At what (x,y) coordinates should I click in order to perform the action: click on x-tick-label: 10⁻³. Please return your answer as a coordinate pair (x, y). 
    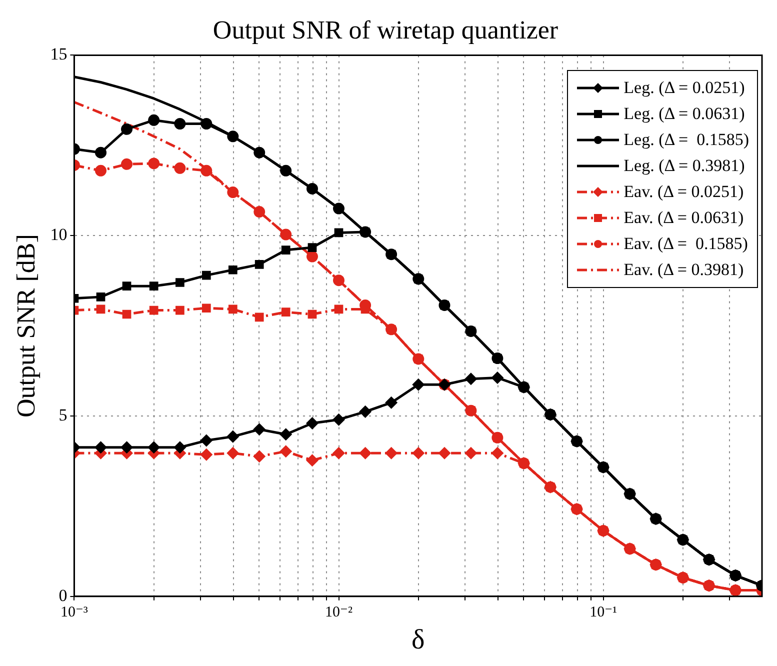
    Looking at the image, I should click on (74, 612).